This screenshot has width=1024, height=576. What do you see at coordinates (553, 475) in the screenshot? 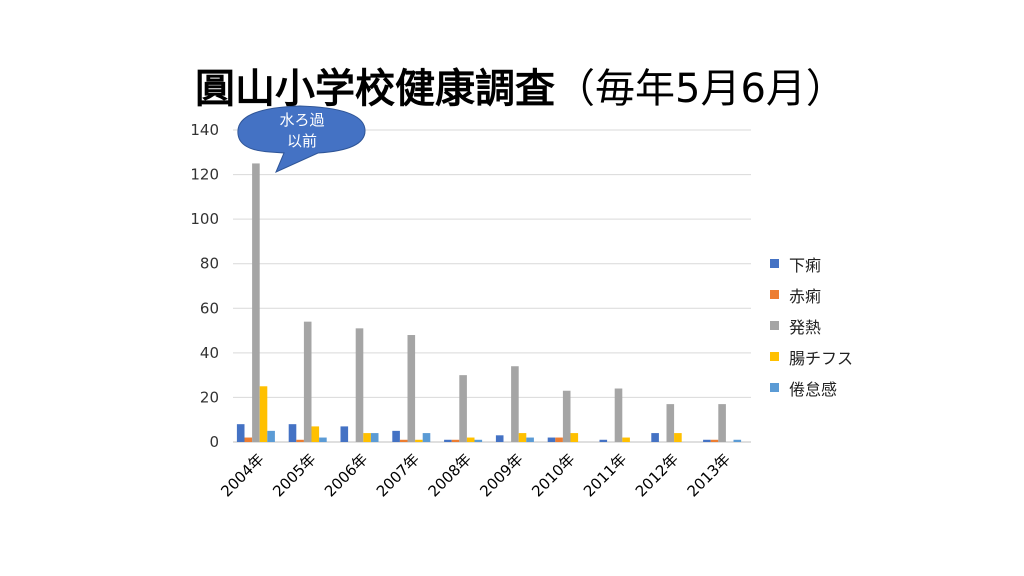
I see `x-tick-label: 2010年` at bounding box center [553, 475].